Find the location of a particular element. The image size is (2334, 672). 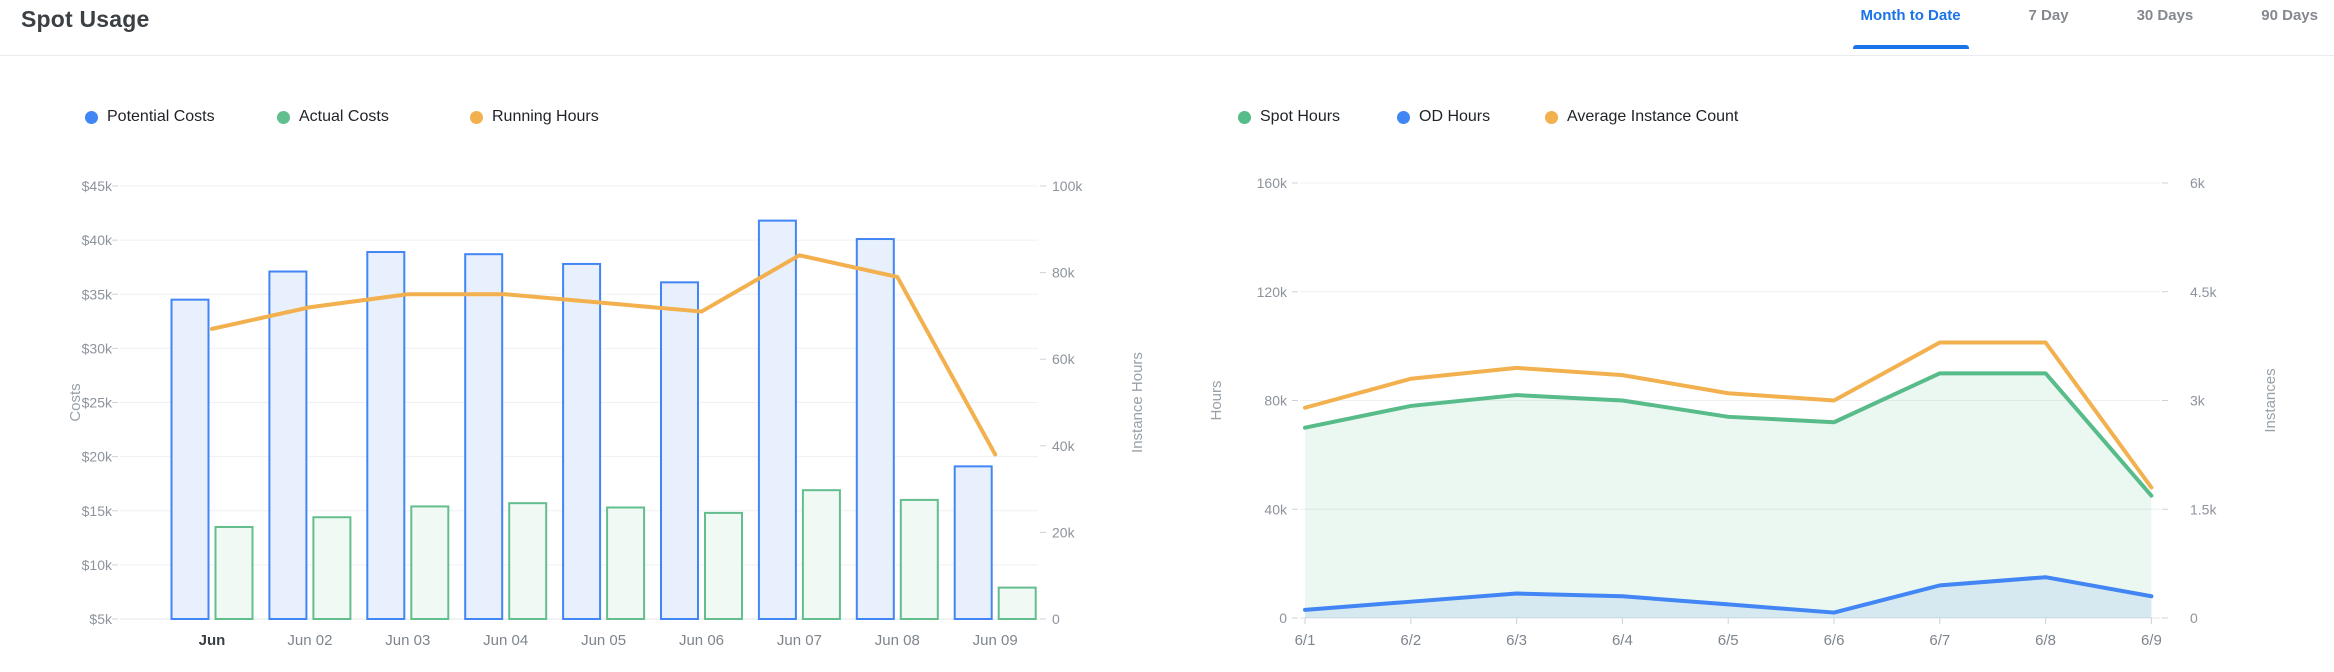

y-axis-right-tick-label: 3k is located at coordinates (2198, 401).